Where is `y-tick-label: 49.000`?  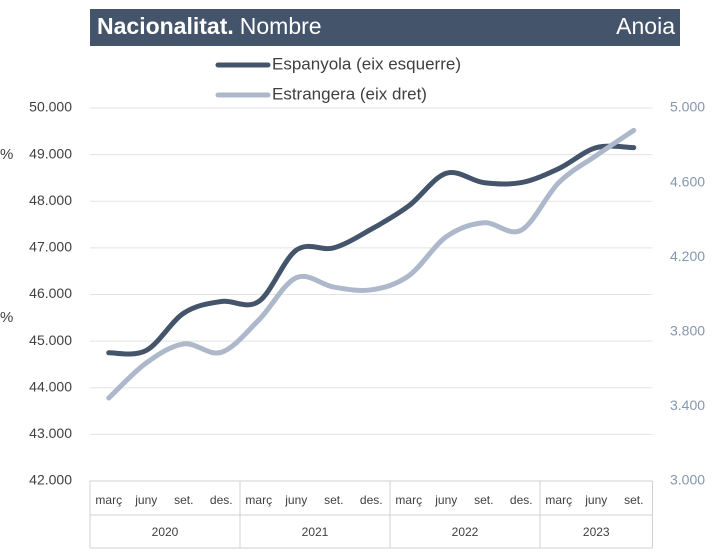
y-tick-label: 49.000 is located at coordinates (50, 153).